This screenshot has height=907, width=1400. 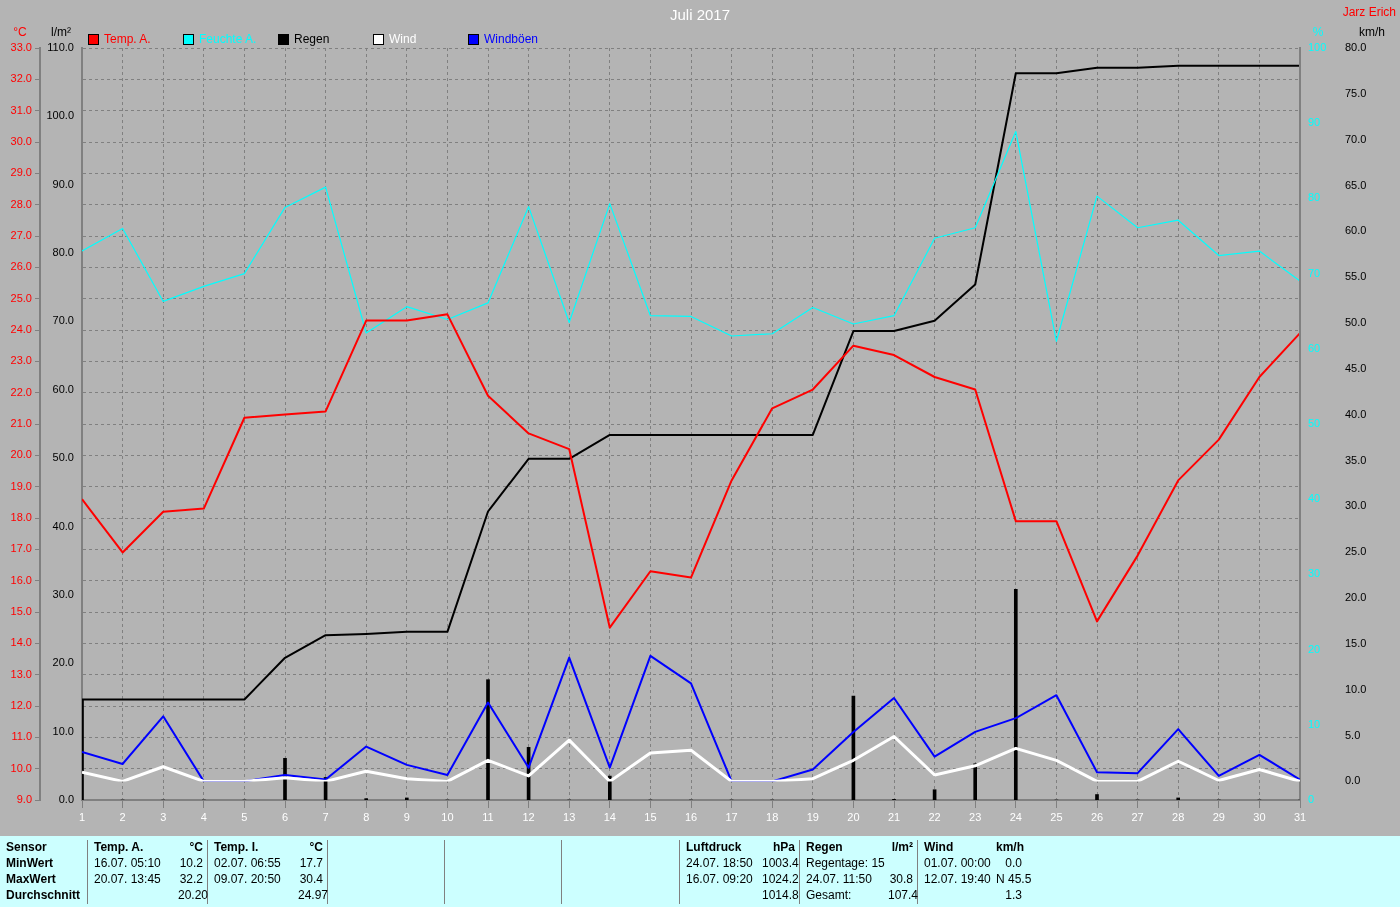 I want to click on y3-tick-label: 30, so click(x=1314, y=573).